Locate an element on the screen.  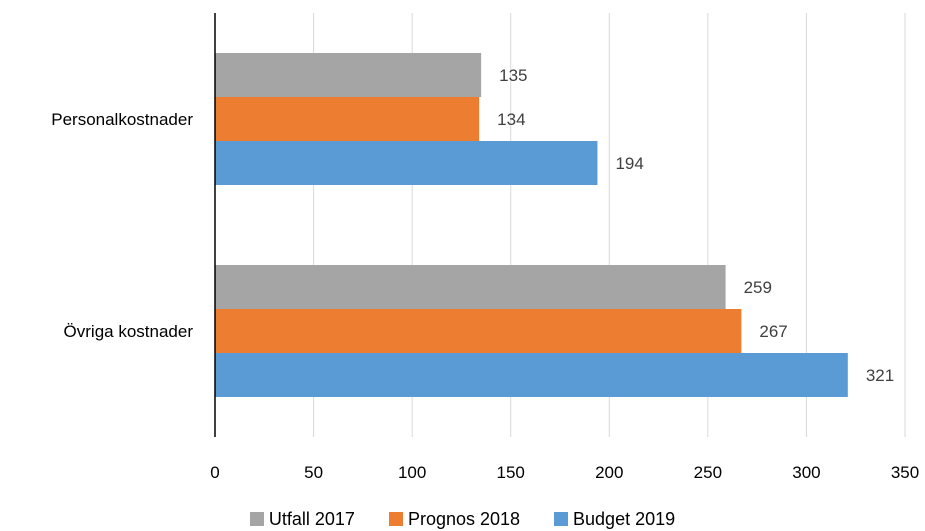
data-label: 259 is located at coordinates (758, 287).